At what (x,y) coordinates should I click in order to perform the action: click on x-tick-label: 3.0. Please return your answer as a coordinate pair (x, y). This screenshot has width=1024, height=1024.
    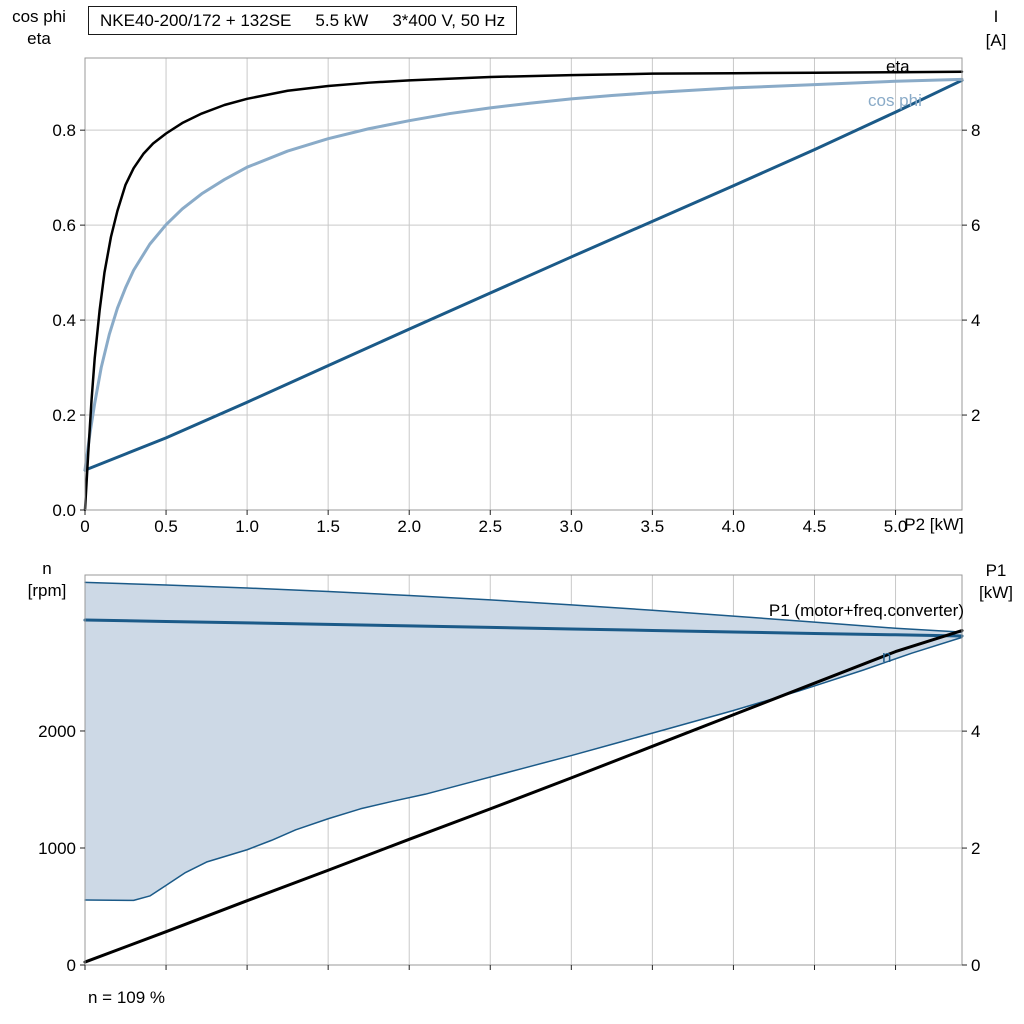
    Looking at the image, I should click on (572, 526).